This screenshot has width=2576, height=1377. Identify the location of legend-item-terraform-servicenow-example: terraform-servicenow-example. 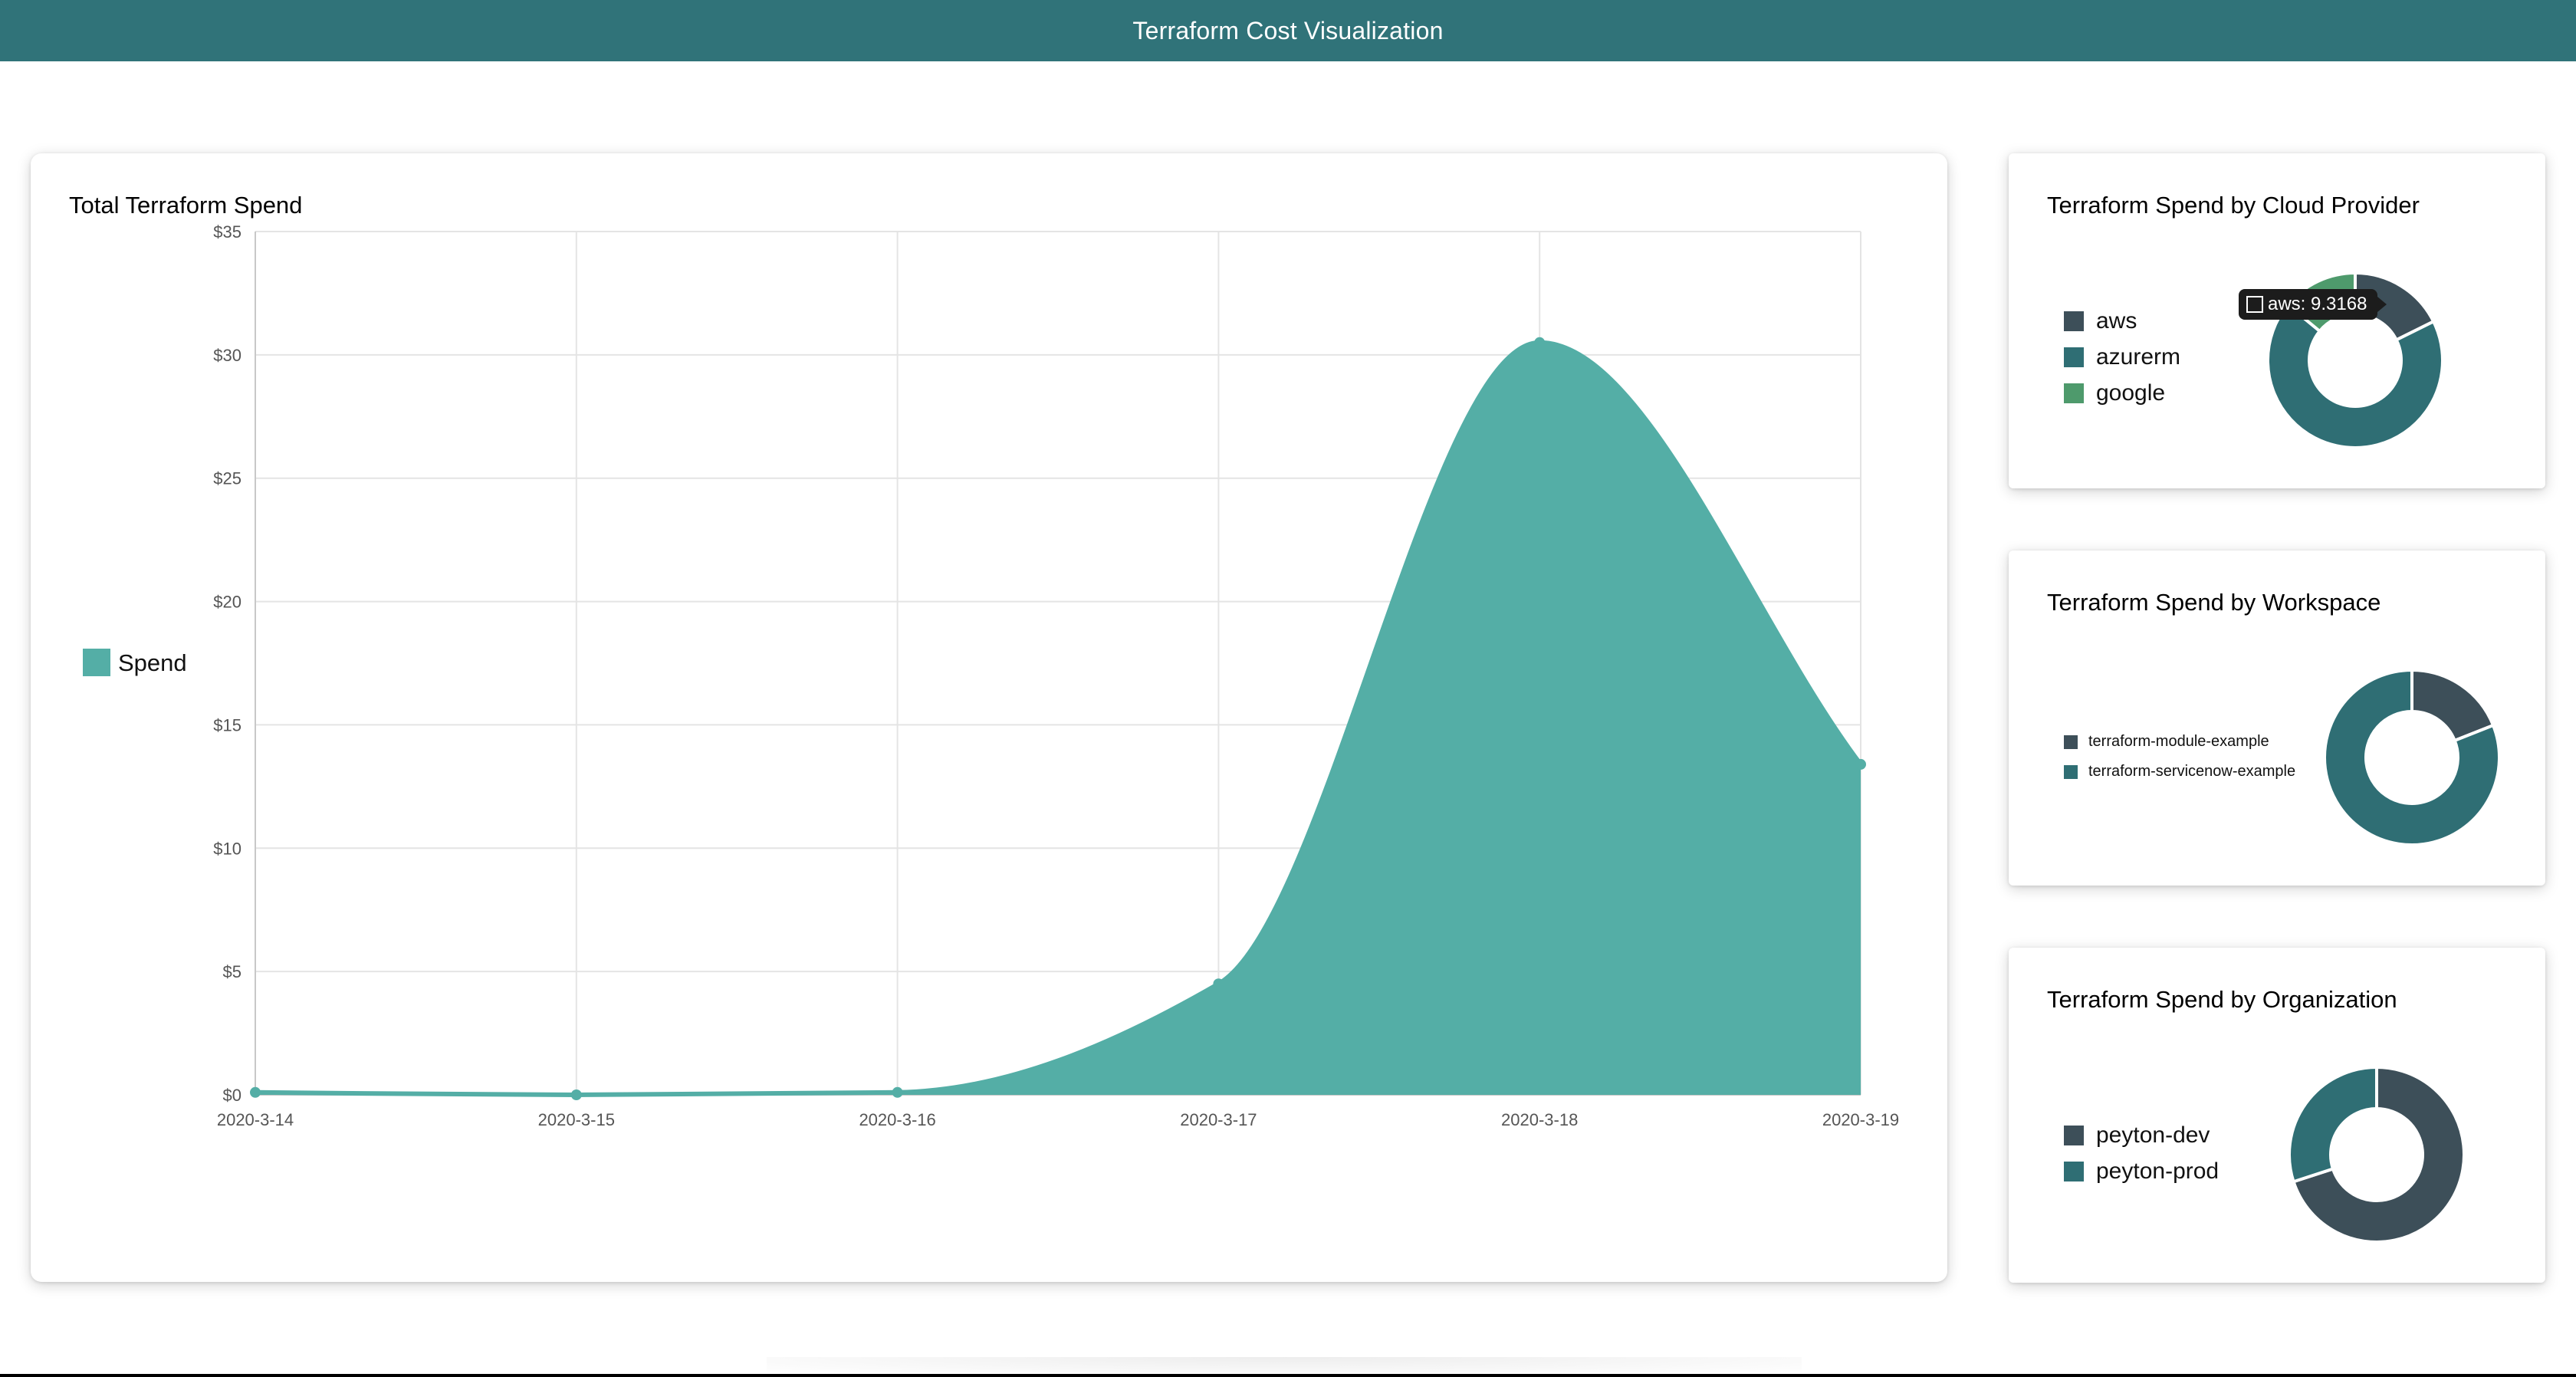
(2180, 772).